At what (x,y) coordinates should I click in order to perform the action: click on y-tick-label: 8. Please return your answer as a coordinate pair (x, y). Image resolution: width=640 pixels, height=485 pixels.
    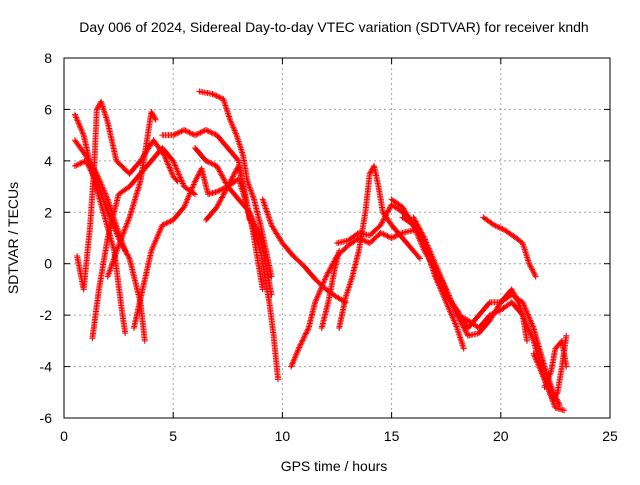
    Looking at the image, I should click on (48, 58).